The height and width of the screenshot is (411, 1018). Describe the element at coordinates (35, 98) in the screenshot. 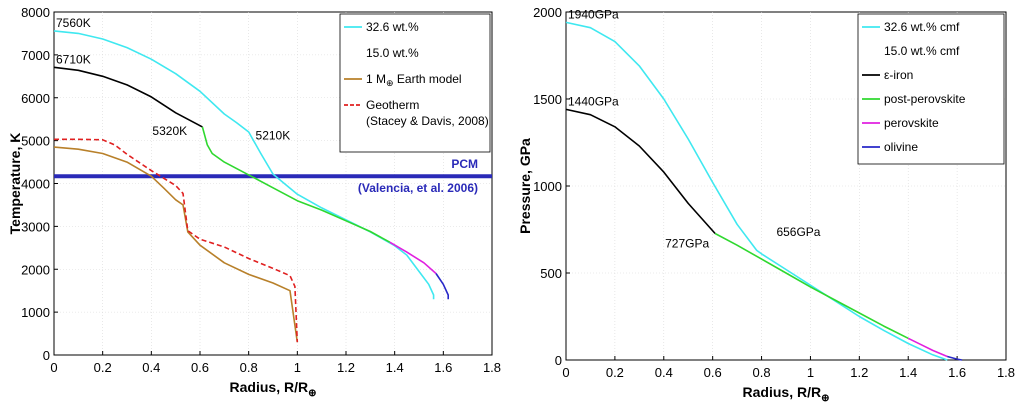

I see `y-tick-label: 6000` at that location.